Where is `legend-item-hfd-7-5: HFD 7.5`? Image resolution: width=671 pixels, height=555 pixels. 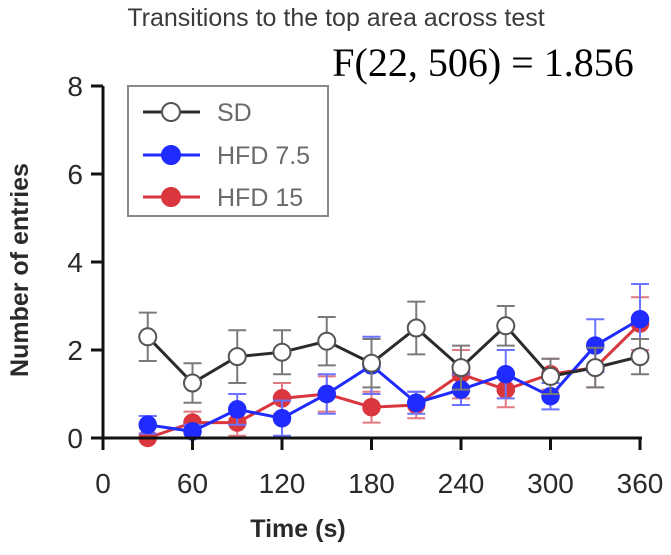 legend-item-hfd-7-5: HFD 7.5 is located at coordinates (226, 156).